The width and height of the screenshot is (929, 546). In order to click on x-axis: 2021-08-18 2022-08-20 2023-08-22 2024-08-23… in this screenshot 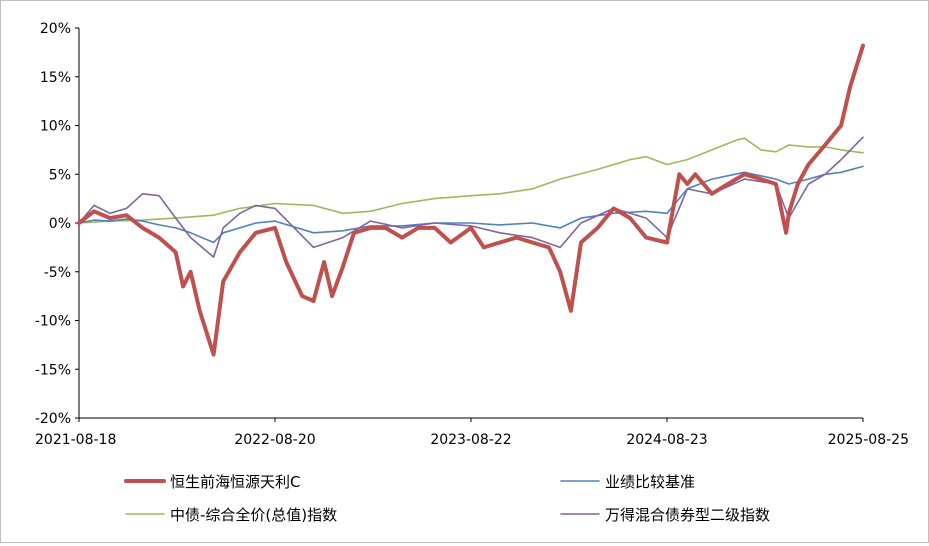, I will do `click(472, 432)`.